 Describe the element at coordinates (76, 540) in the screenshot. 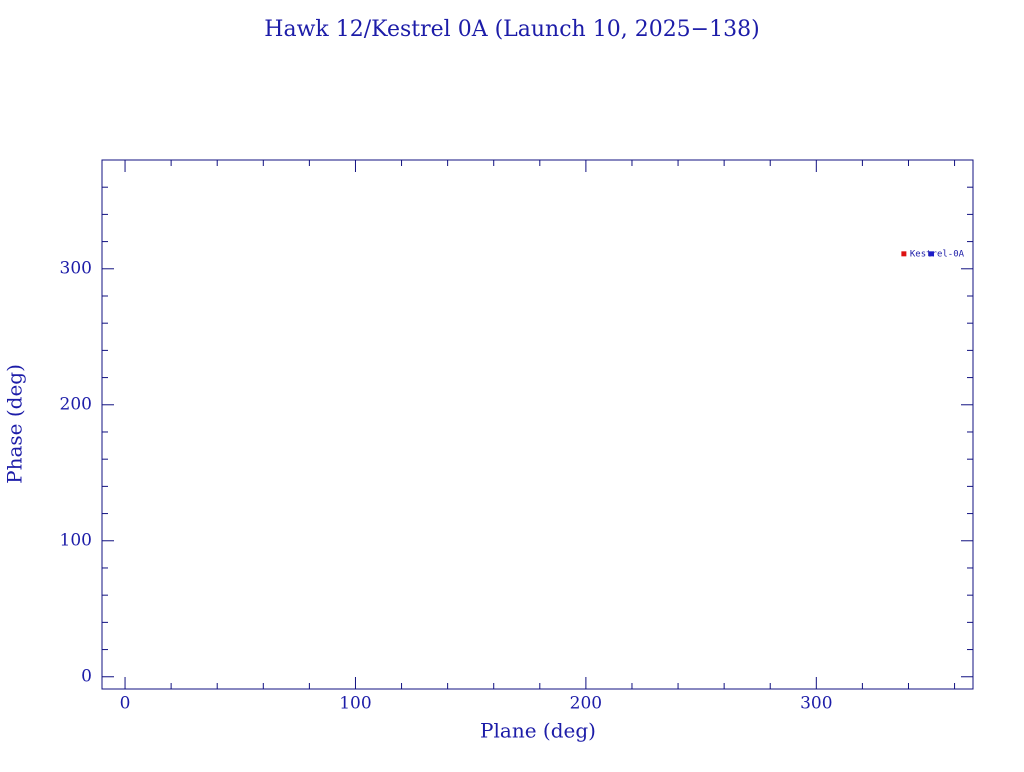

I see `y-tick-label: 100` at that location.